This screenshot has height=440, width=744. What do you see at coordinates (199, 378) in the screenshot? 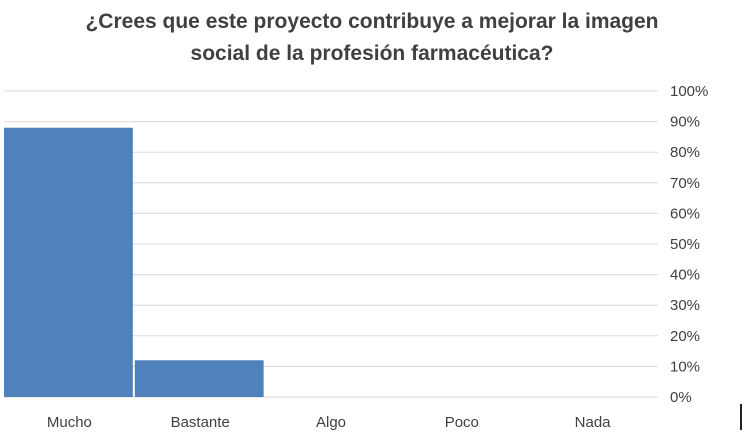
I see `bar-bastante` at bounding box center [199, 378].